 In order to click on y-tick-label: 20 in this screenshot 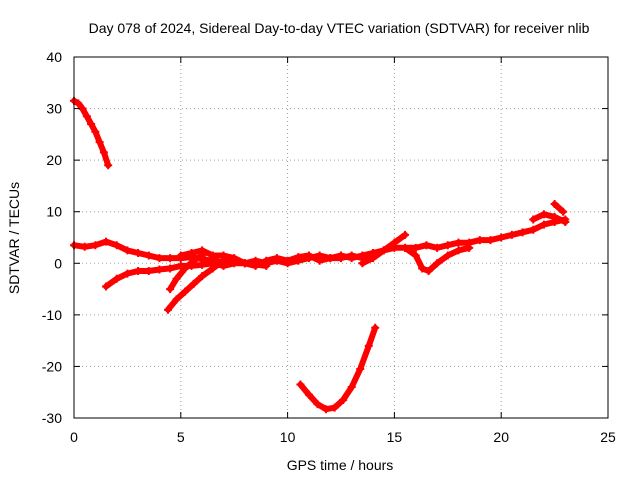, I will do `click(54, 160)`.